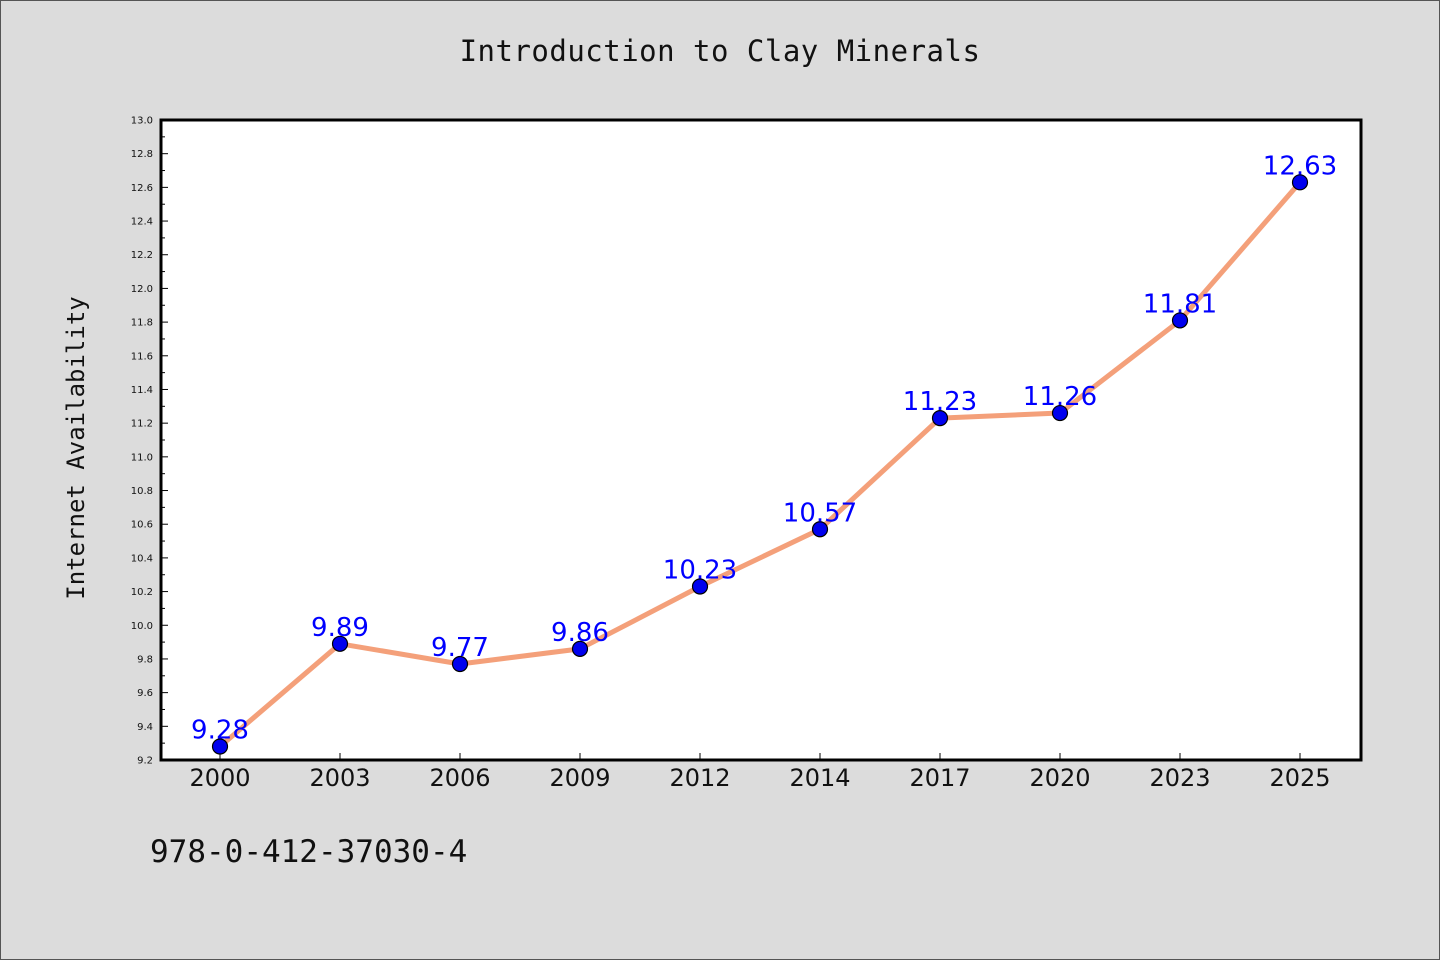 The width and height of the screenshot is (1440, 960). What do you see at coordinates (819, 778) in the screenshot?
I see `x-tick-label: 2014` at bounding box center [819, 778].